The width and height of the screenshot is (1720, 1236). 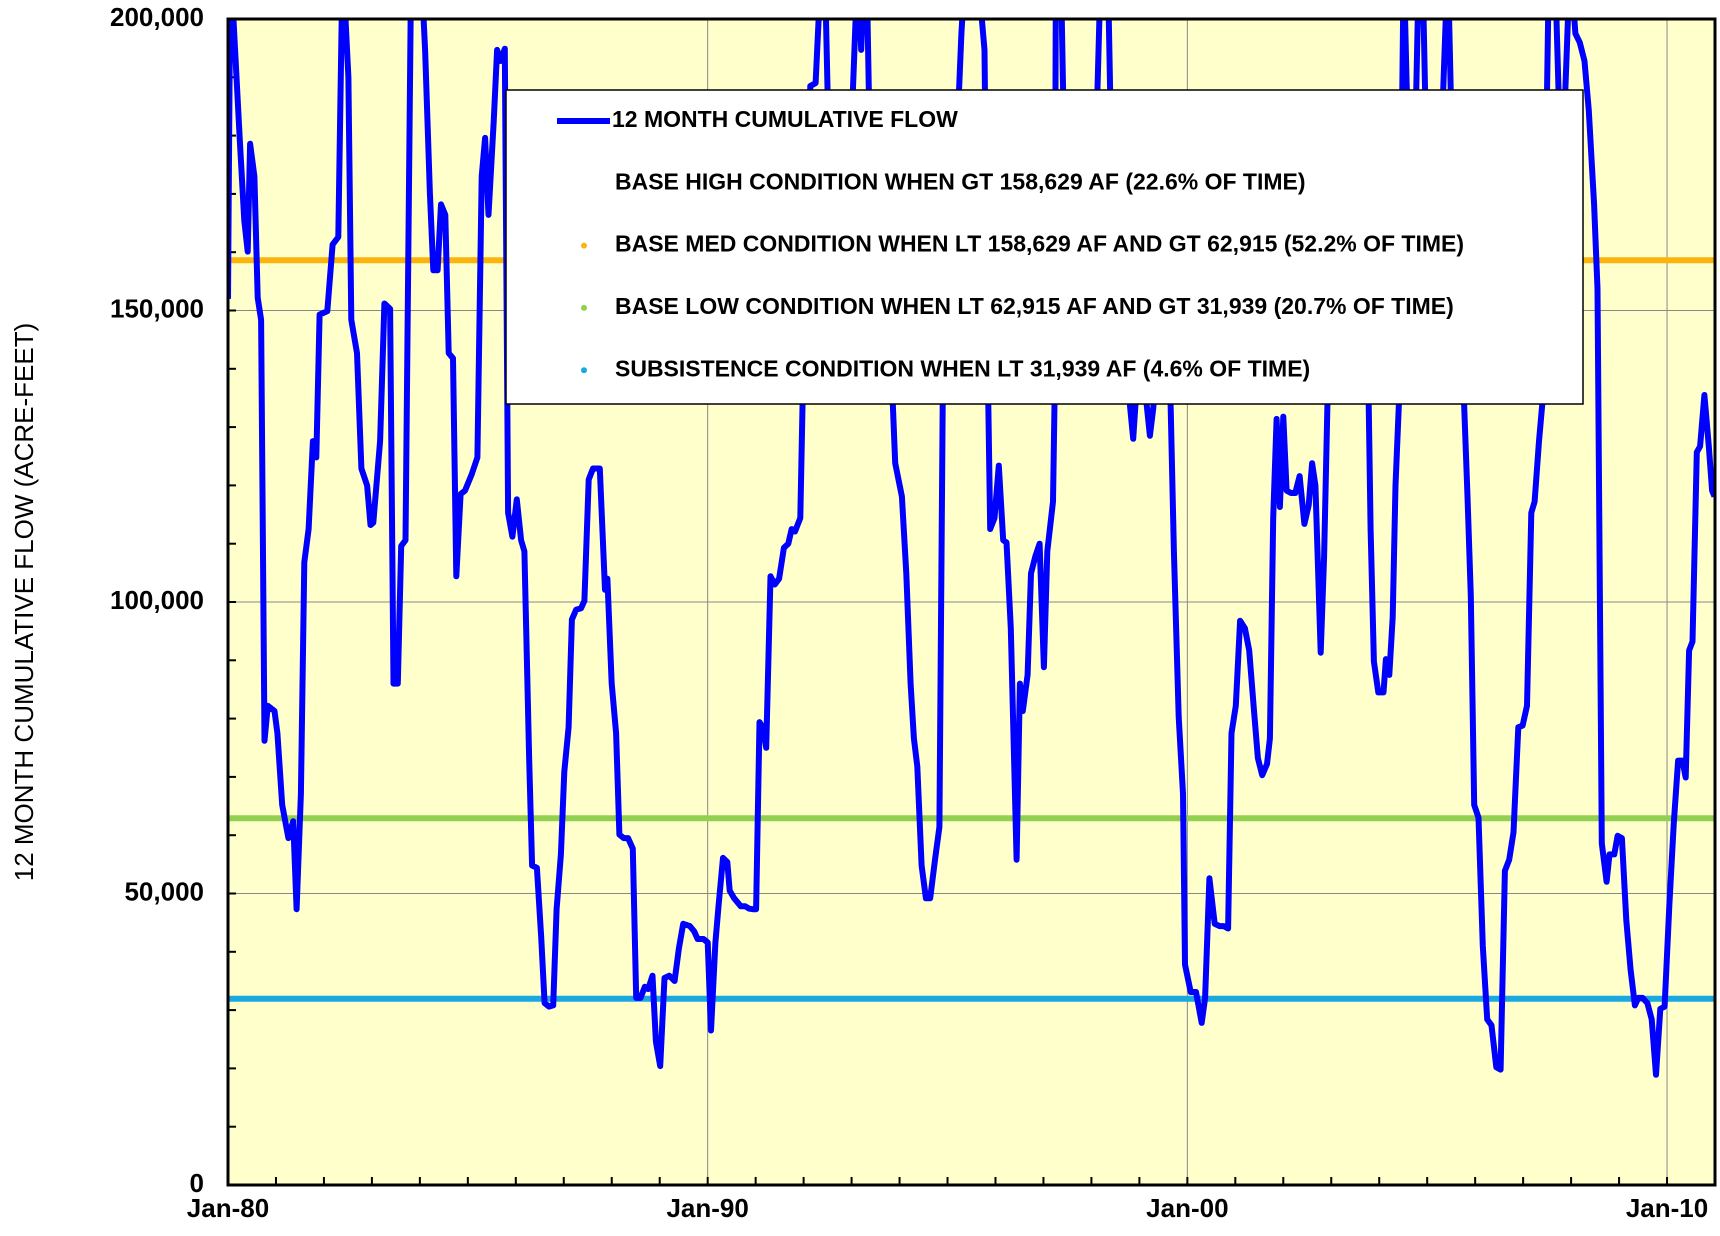 I want to click on y-tick-label: 100,000, so click(x=157, y=600).